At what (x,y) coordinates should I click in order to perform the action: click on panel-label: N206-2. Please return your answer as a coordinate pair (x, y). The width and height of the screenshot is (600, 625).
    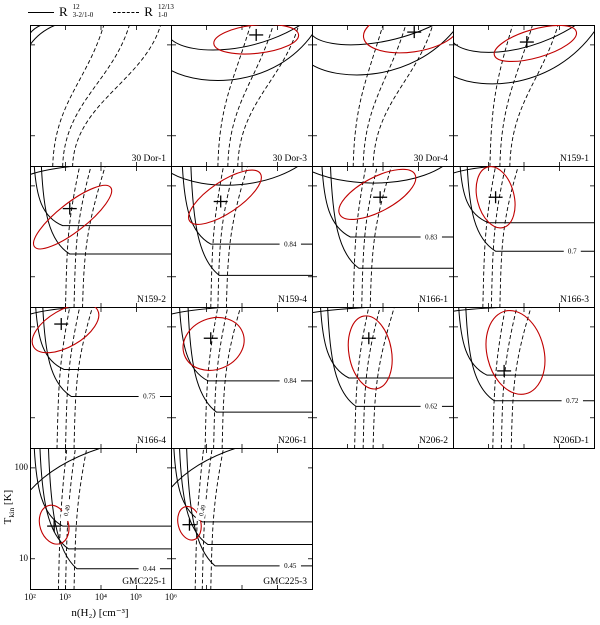
    Looking at the image, I should click on (433, 441).